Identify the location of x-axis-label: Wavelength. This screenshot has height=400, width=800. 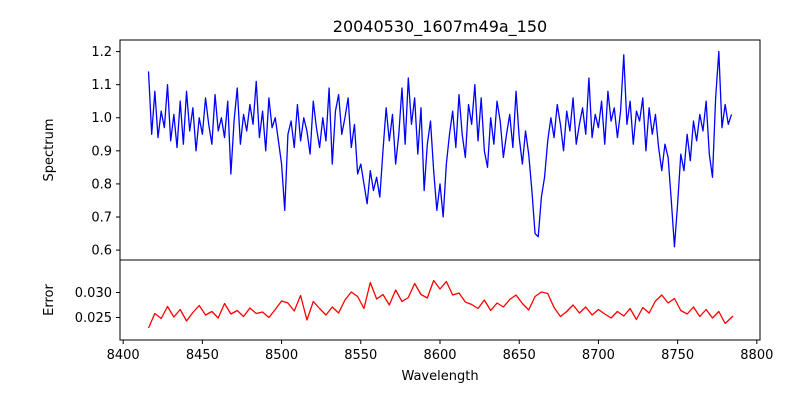
(439, 376).